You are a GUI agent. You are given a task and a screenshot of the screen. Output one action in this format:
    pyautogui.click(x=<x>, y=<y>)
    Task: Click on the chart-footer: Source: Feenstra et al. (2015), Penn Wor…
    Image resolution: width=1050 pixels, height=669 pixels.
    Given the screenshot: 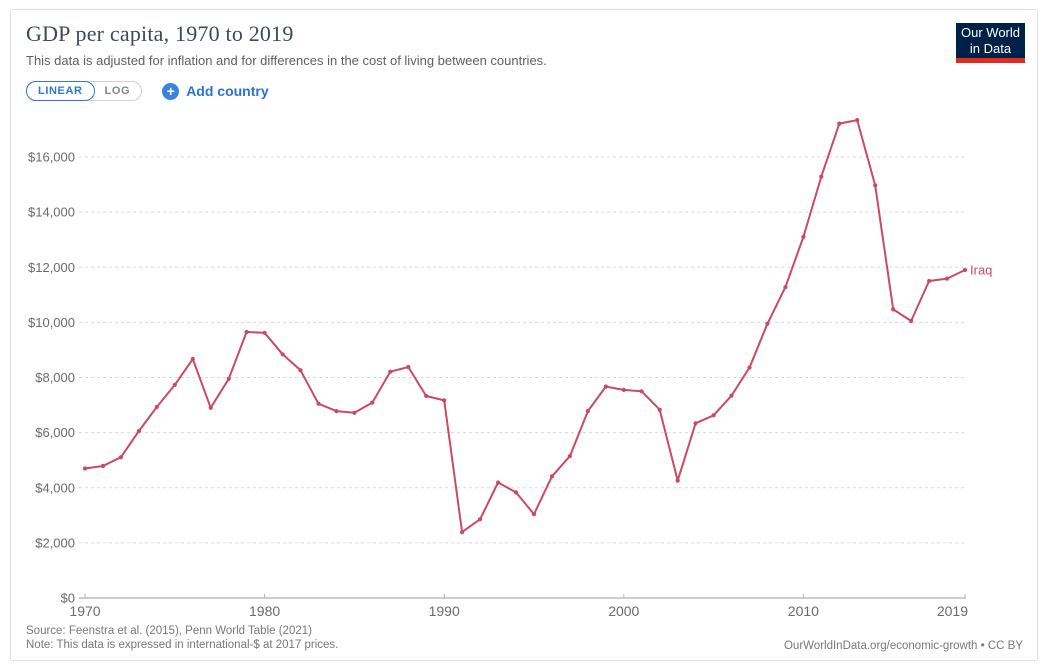 What is the action you would take?
    pyautogui.click(x=524, y=638)
    